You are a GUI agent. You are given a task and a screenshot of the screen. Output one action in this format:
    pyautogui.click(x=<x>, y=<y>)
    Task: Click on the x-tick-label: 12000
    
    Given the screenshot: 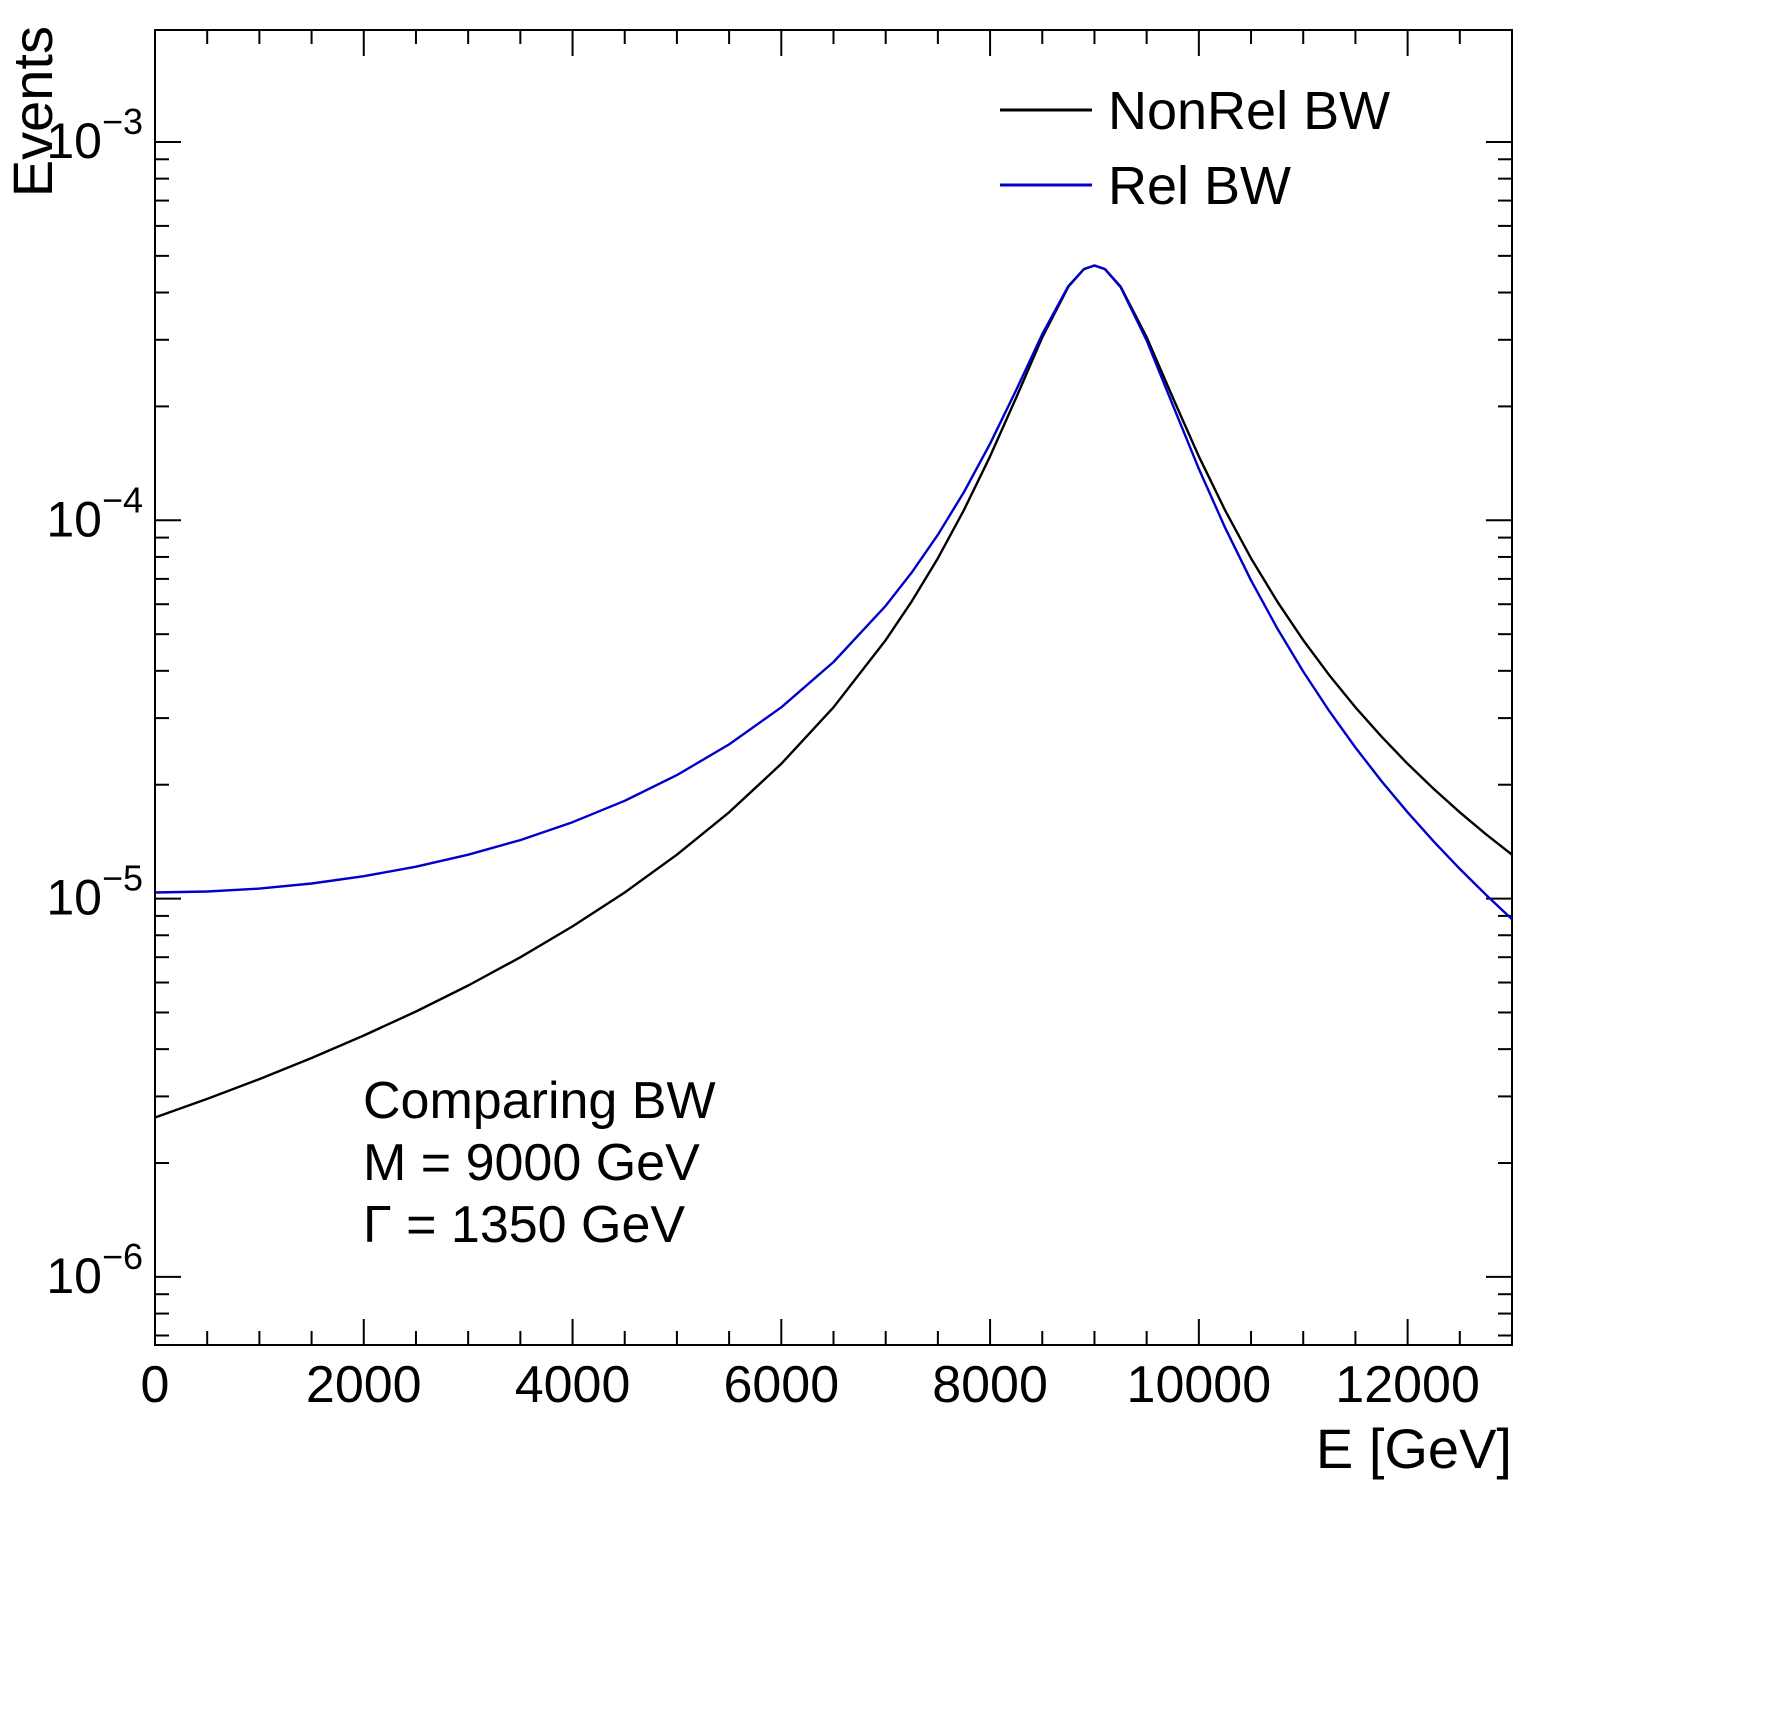 What is the action you would take?
    pyautogui.click(x=1407, y=1385)
    